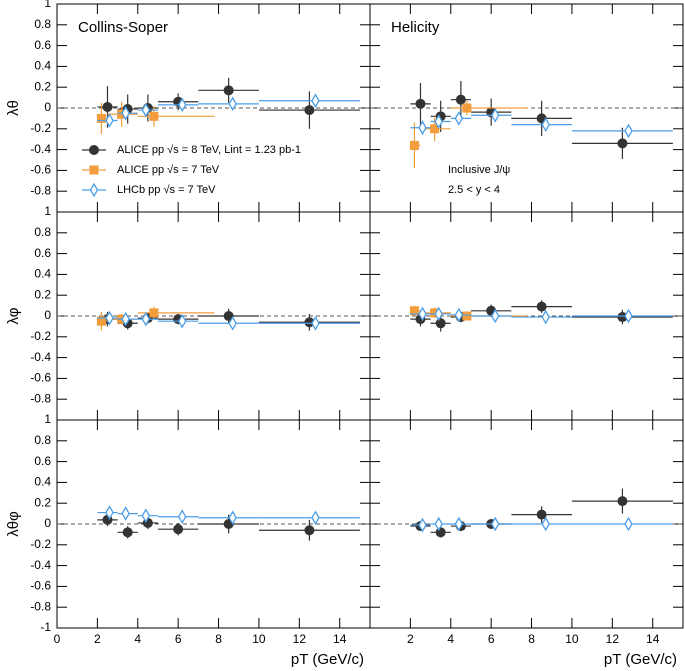 Image resolution: width=685 pixels, height=671 pixels. What do you see at coordinates (13, 524) in the screenshot?
I see `y-axis-label: λθφ` at bounding box center [13, 524].